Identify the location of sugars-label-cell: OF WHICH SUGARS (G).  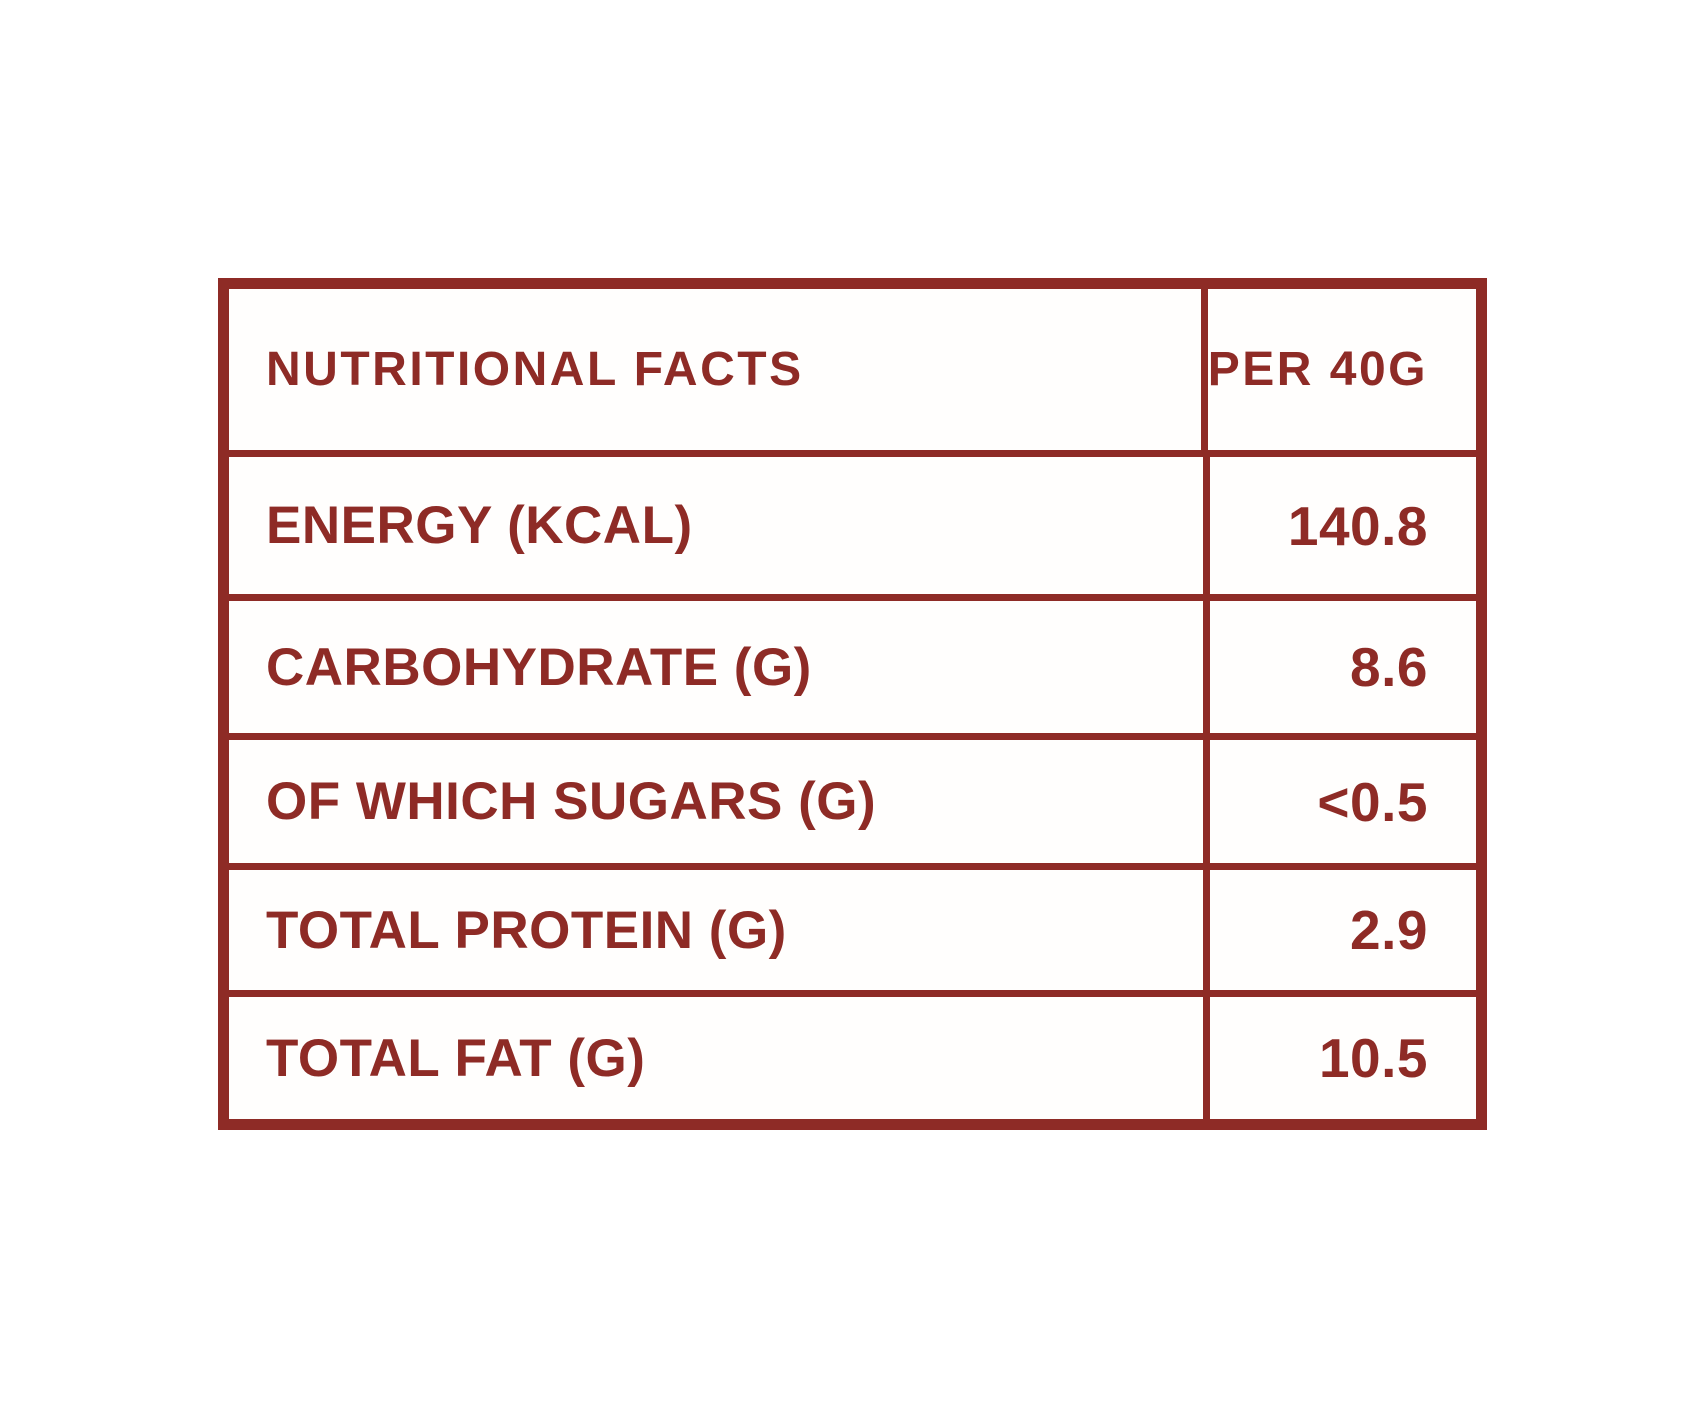
(719, 801).